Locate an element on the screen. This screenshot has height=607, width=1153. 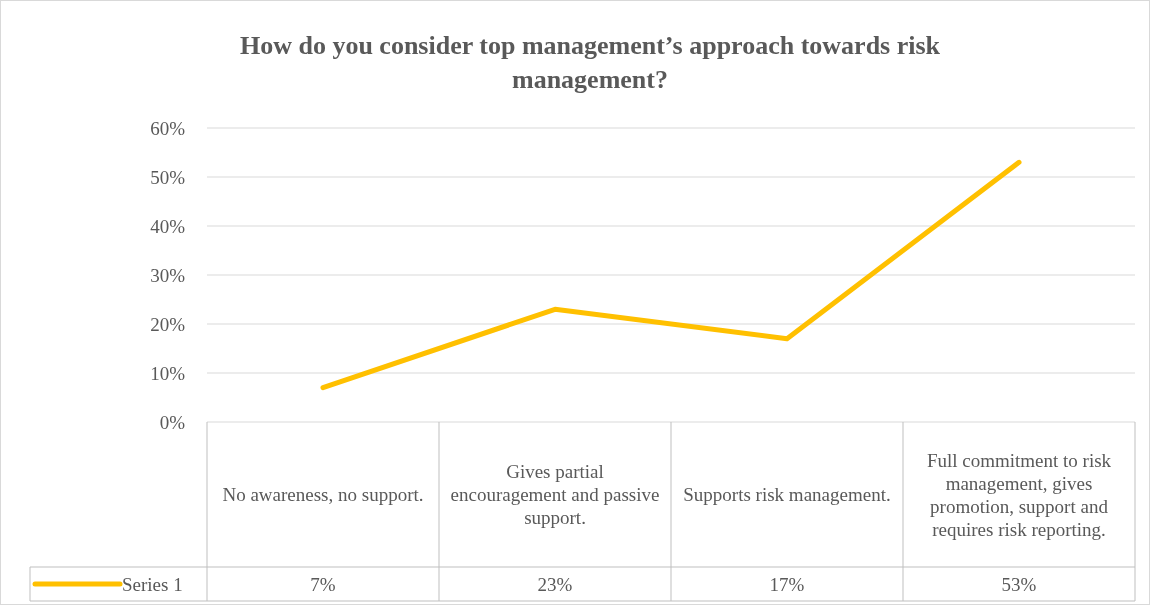
text: 17% is located at coordinates (787, 584).